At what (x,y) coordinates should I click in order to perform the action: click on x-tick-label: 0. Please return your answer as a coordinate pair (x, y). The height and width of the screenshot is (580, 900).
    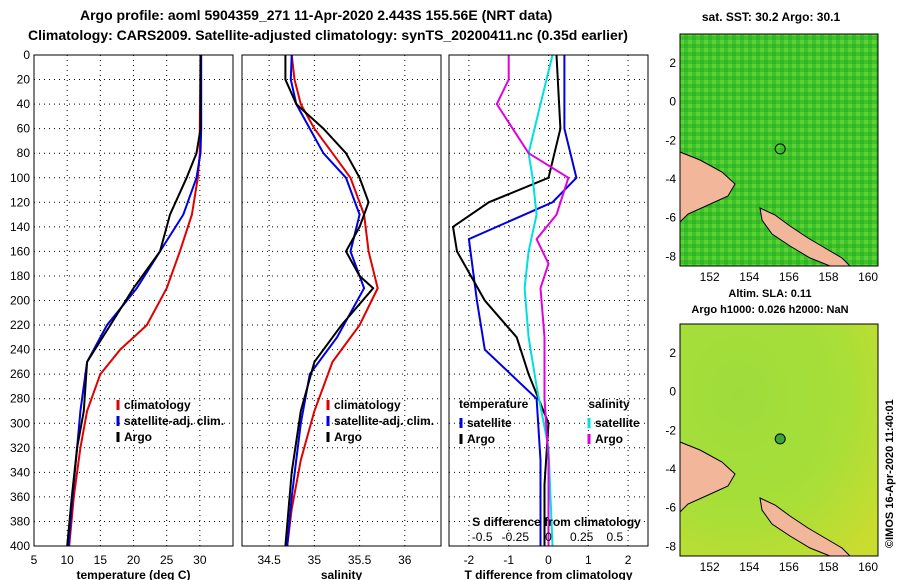
    Looking at the image, I should click on (548, 560).